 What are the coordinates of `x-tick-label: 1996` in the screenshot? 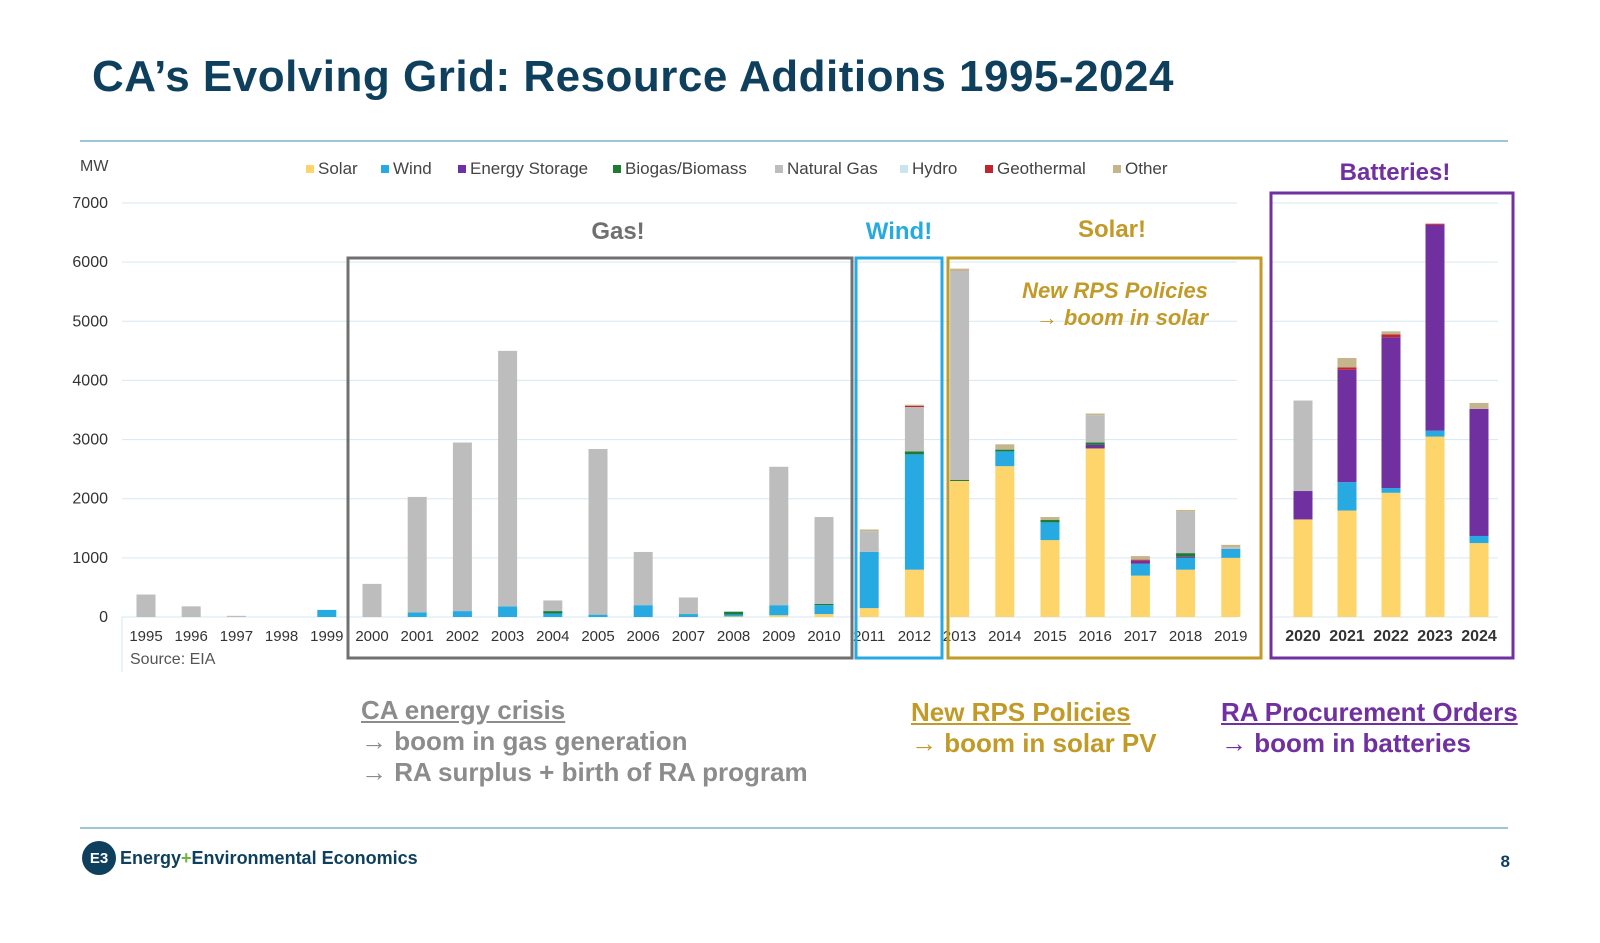 It's located at (191, 636).